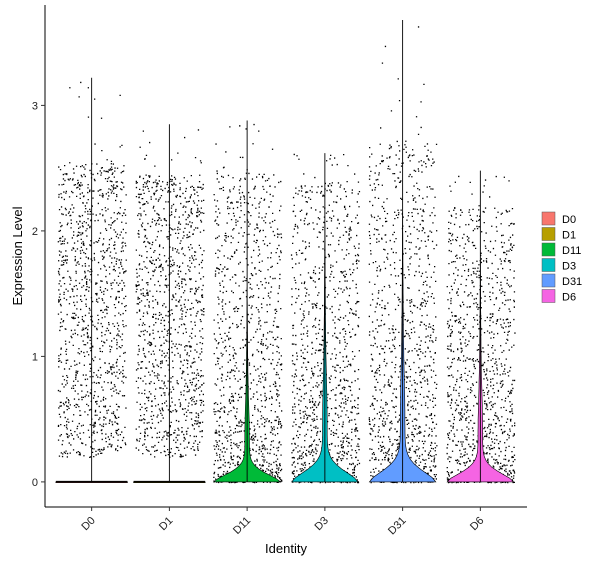 The height and width of the screenshot is (568, 600). I want to click on y-axis-ticks: 0 1 2 3, so click(38, 294).